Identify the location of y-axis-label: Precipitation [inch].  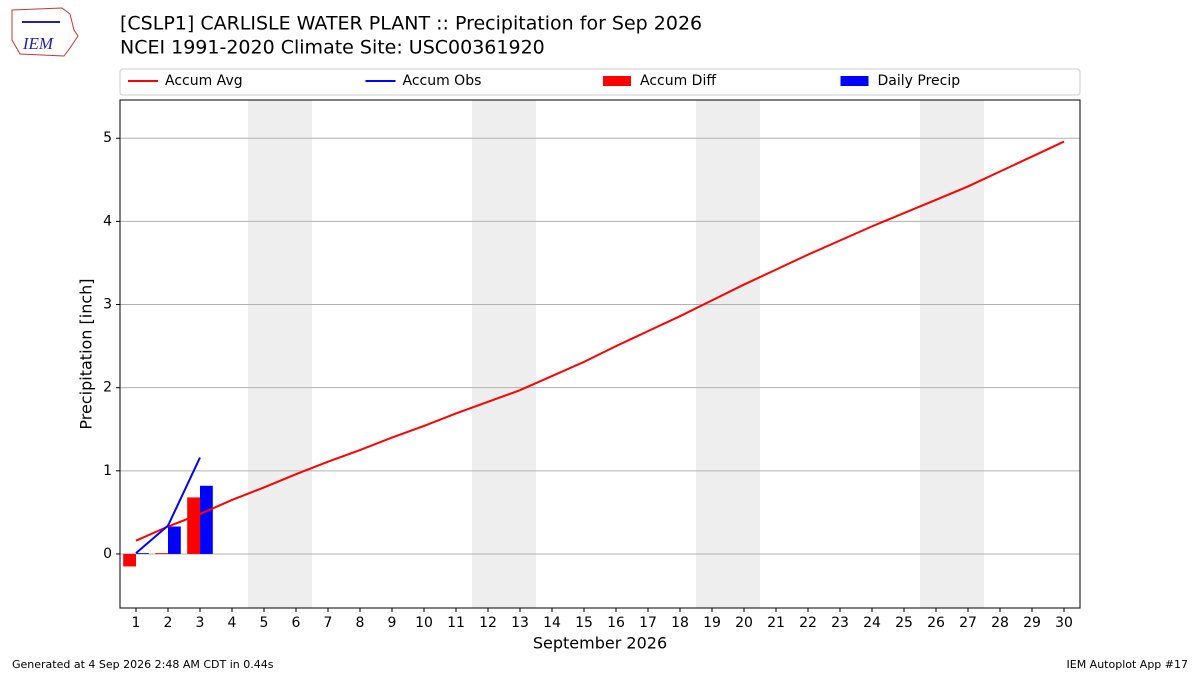
(86, 353).